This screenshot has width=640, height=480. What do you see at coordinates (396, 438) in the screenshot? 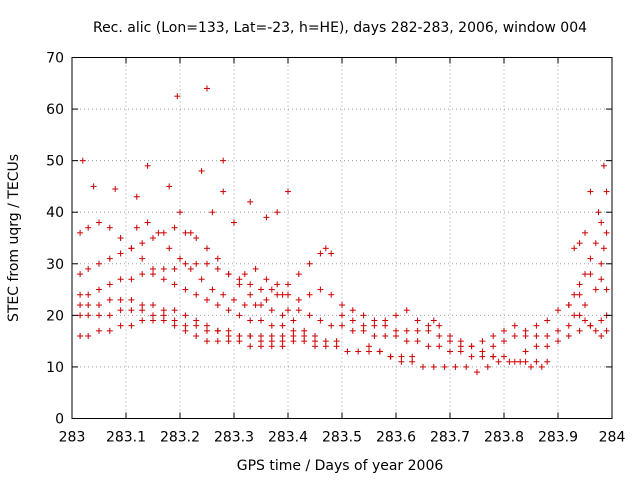
I see `x-tick-label: 283.6` at bounding box center [396, 438].